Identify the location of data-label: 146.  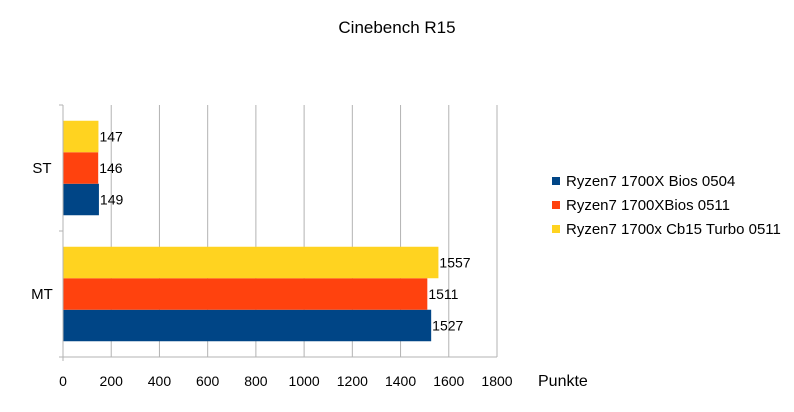
(111, 168).